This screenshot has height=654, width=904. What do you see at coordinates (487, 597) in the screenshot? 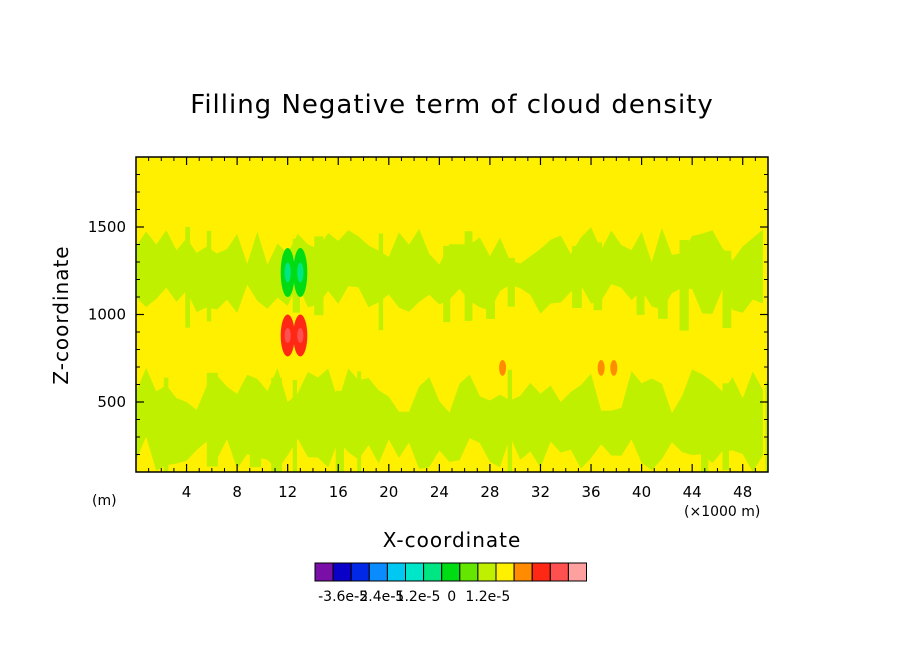
I see `colorbar-tick-label: 1.2e-5` at bounding box center [487, 597].